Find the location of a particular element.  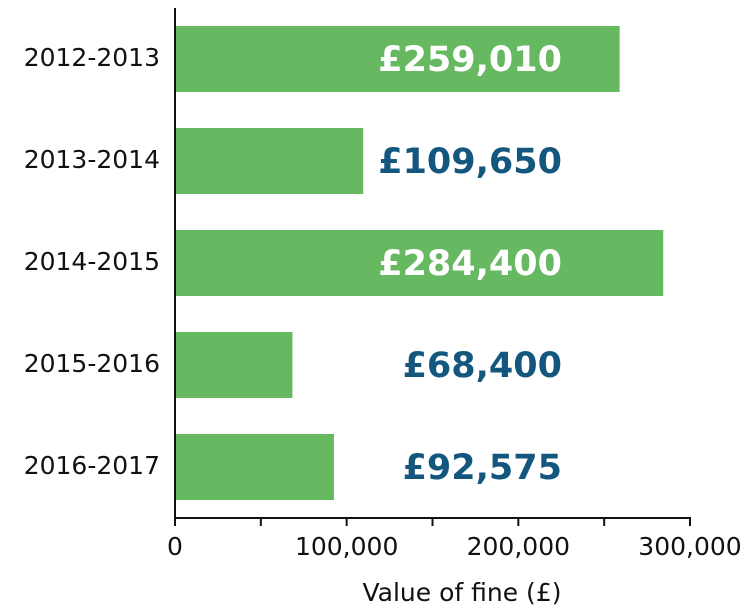

y-tick-label: 2012-2013 is located at coordinates (92, 57).